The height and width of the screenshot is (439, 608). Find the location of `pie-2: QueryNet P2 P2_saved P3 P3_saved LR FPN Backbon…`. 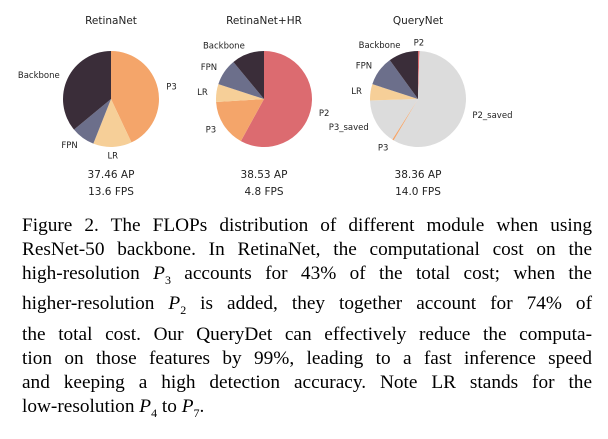

pie-2: QueryNet P2 P2_saved P3 P3_saved LR FPN Backbon… is located at coordinates (421, 106).